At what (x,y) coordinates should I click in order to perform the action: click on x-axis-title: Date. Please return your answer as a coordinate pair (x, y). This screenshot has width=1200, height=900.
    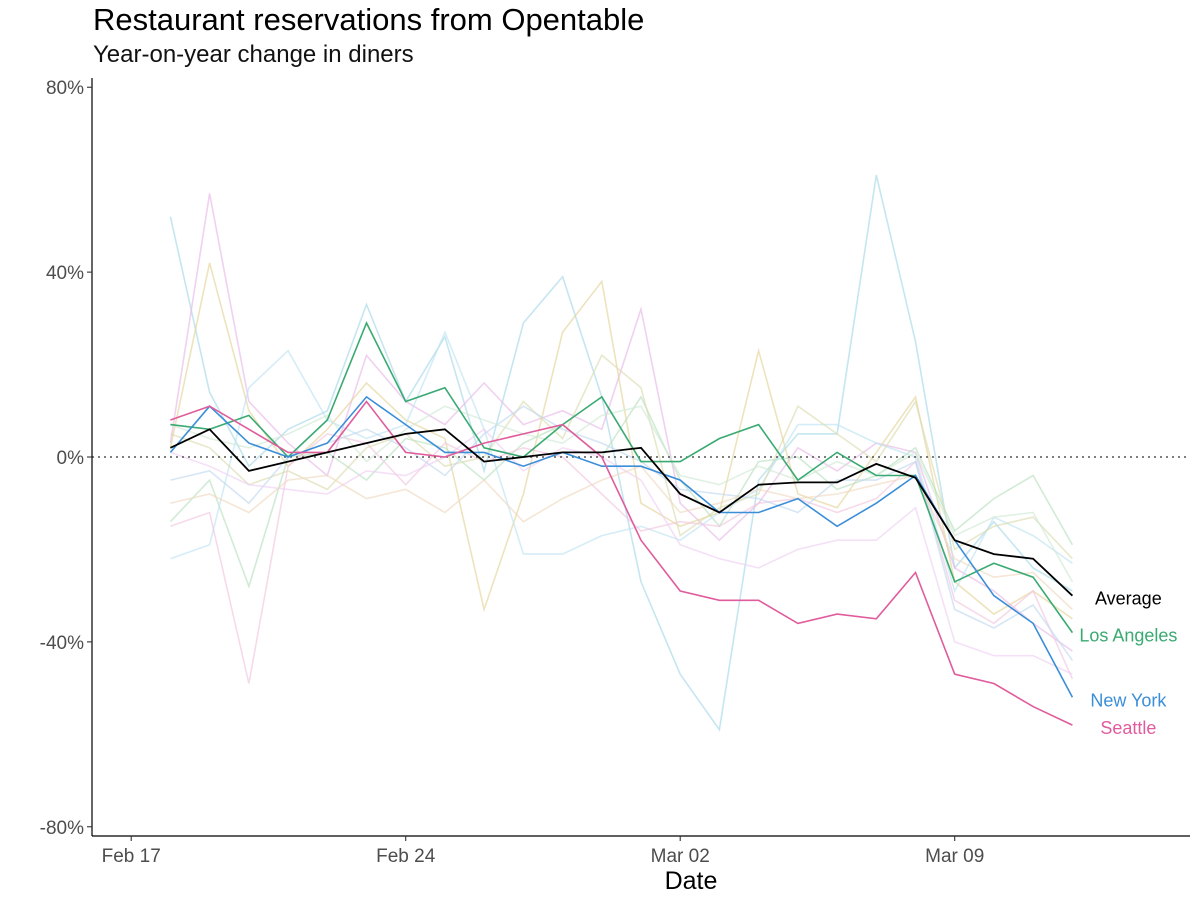
    Looking at the image, I should click on (691, 881).